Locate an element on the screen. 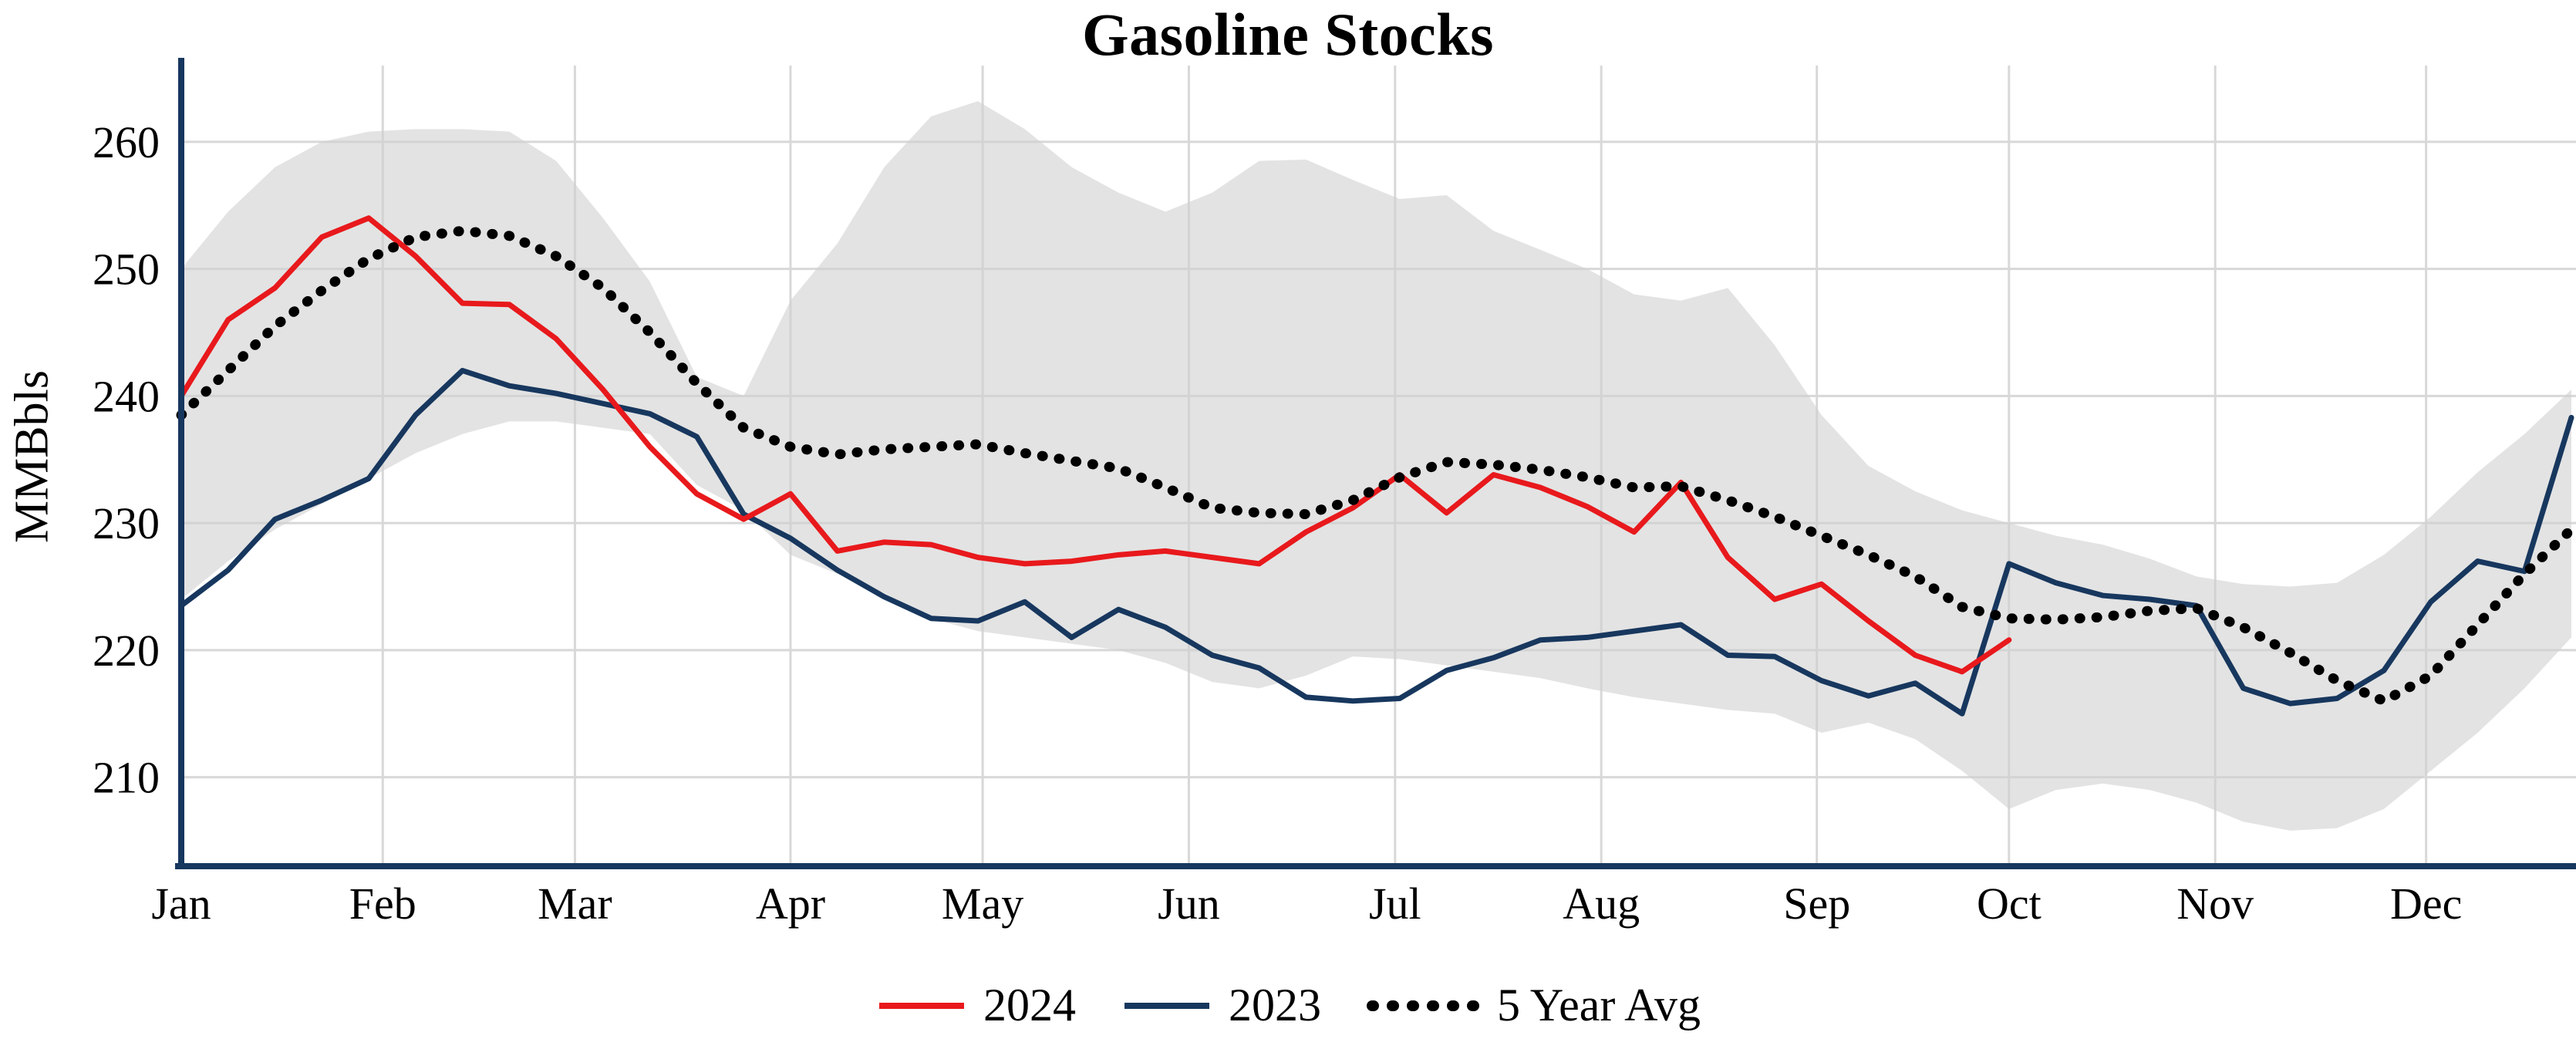 The image size is (2576, 1049). y-tick-label: 220 is located at coordinates (126, 651).